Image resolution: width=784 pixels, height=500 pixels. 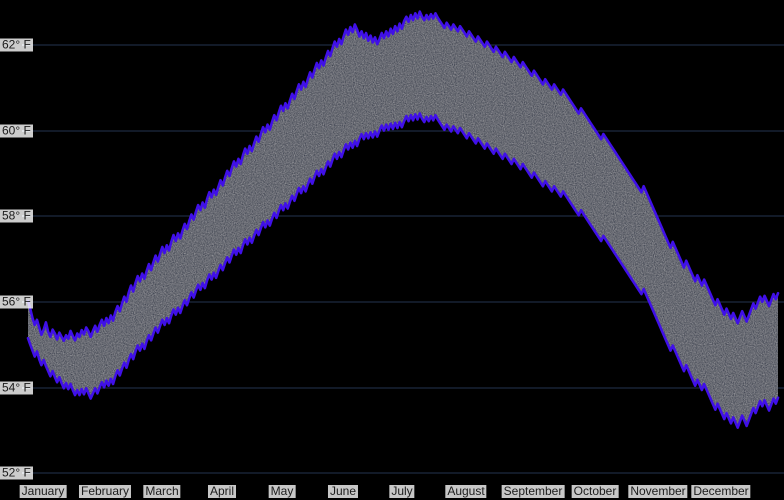 I want to click on y-axis-tick-label: 56° F, so click(x=16, y=301).